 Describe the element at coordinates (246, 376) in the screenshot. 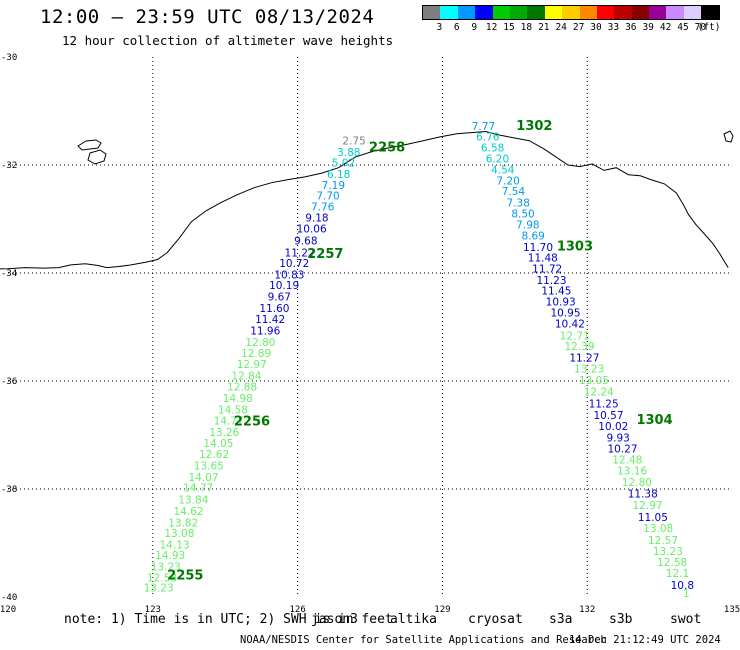

I see `wave-height-value: 12.84` at that location.